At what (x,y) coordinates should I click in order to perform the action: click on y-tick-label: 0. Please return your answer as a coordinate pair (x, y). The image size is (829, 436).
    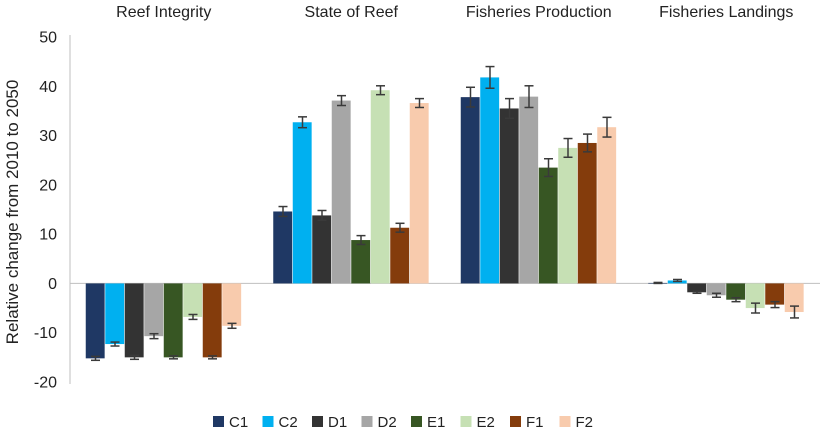
    Looking at the image, I should click on (52, 284).